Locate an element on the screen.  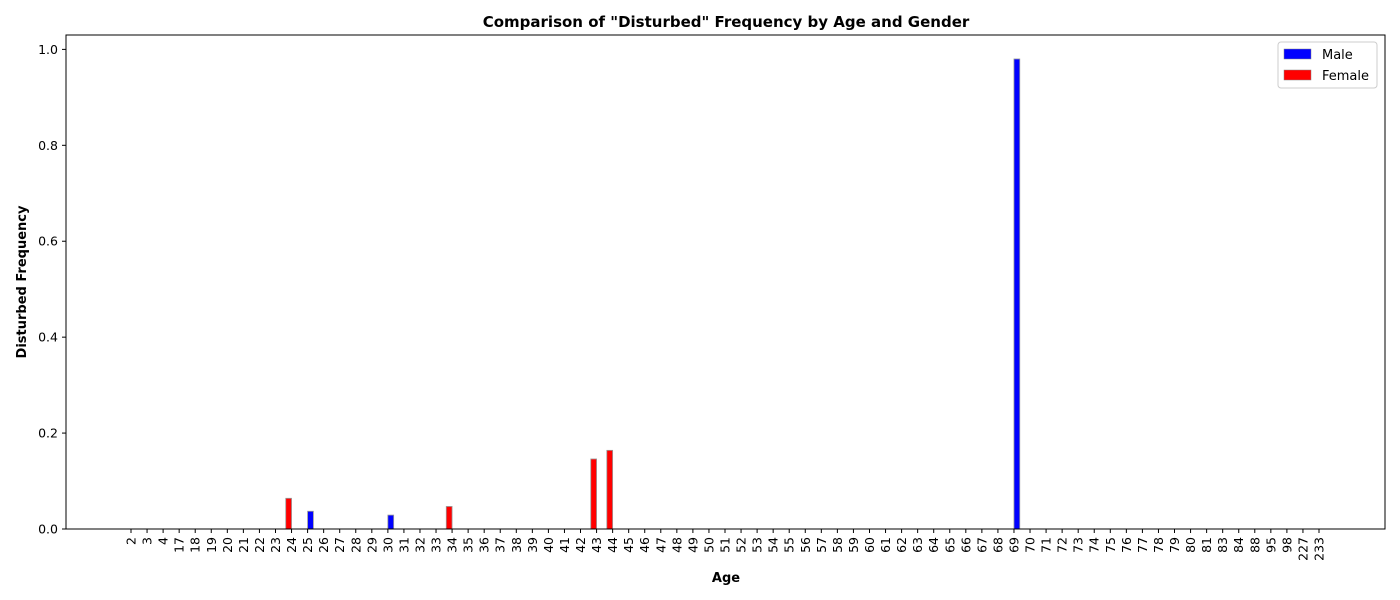
x-tick-label: 227 is located at coordinates (1302, 549).